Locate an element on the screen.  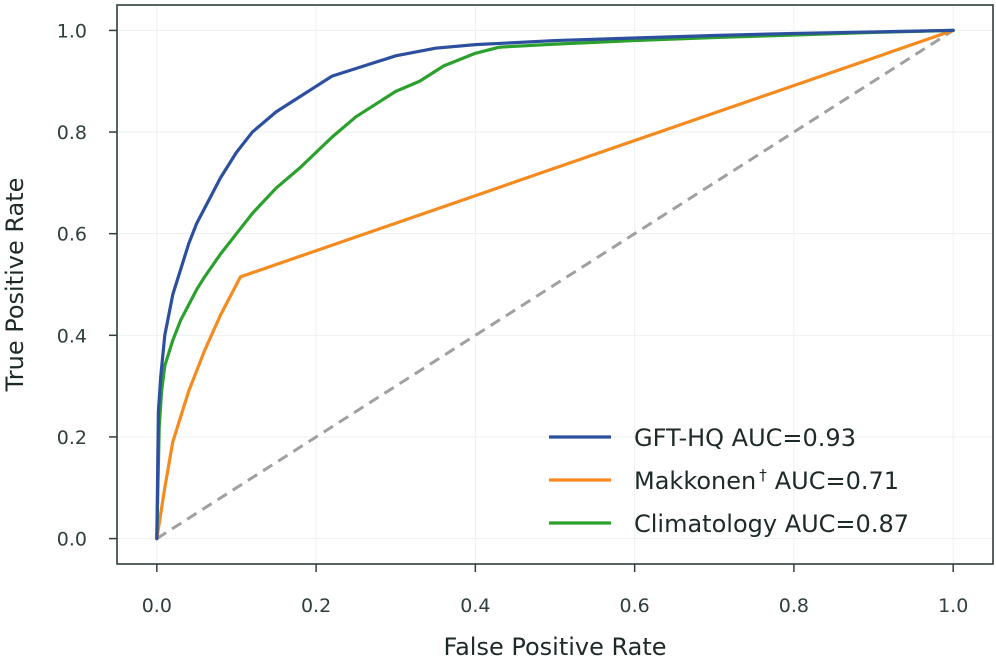
legend-label-climatology: Climatology AUC=0.87 is located at coordinates (771, 524).